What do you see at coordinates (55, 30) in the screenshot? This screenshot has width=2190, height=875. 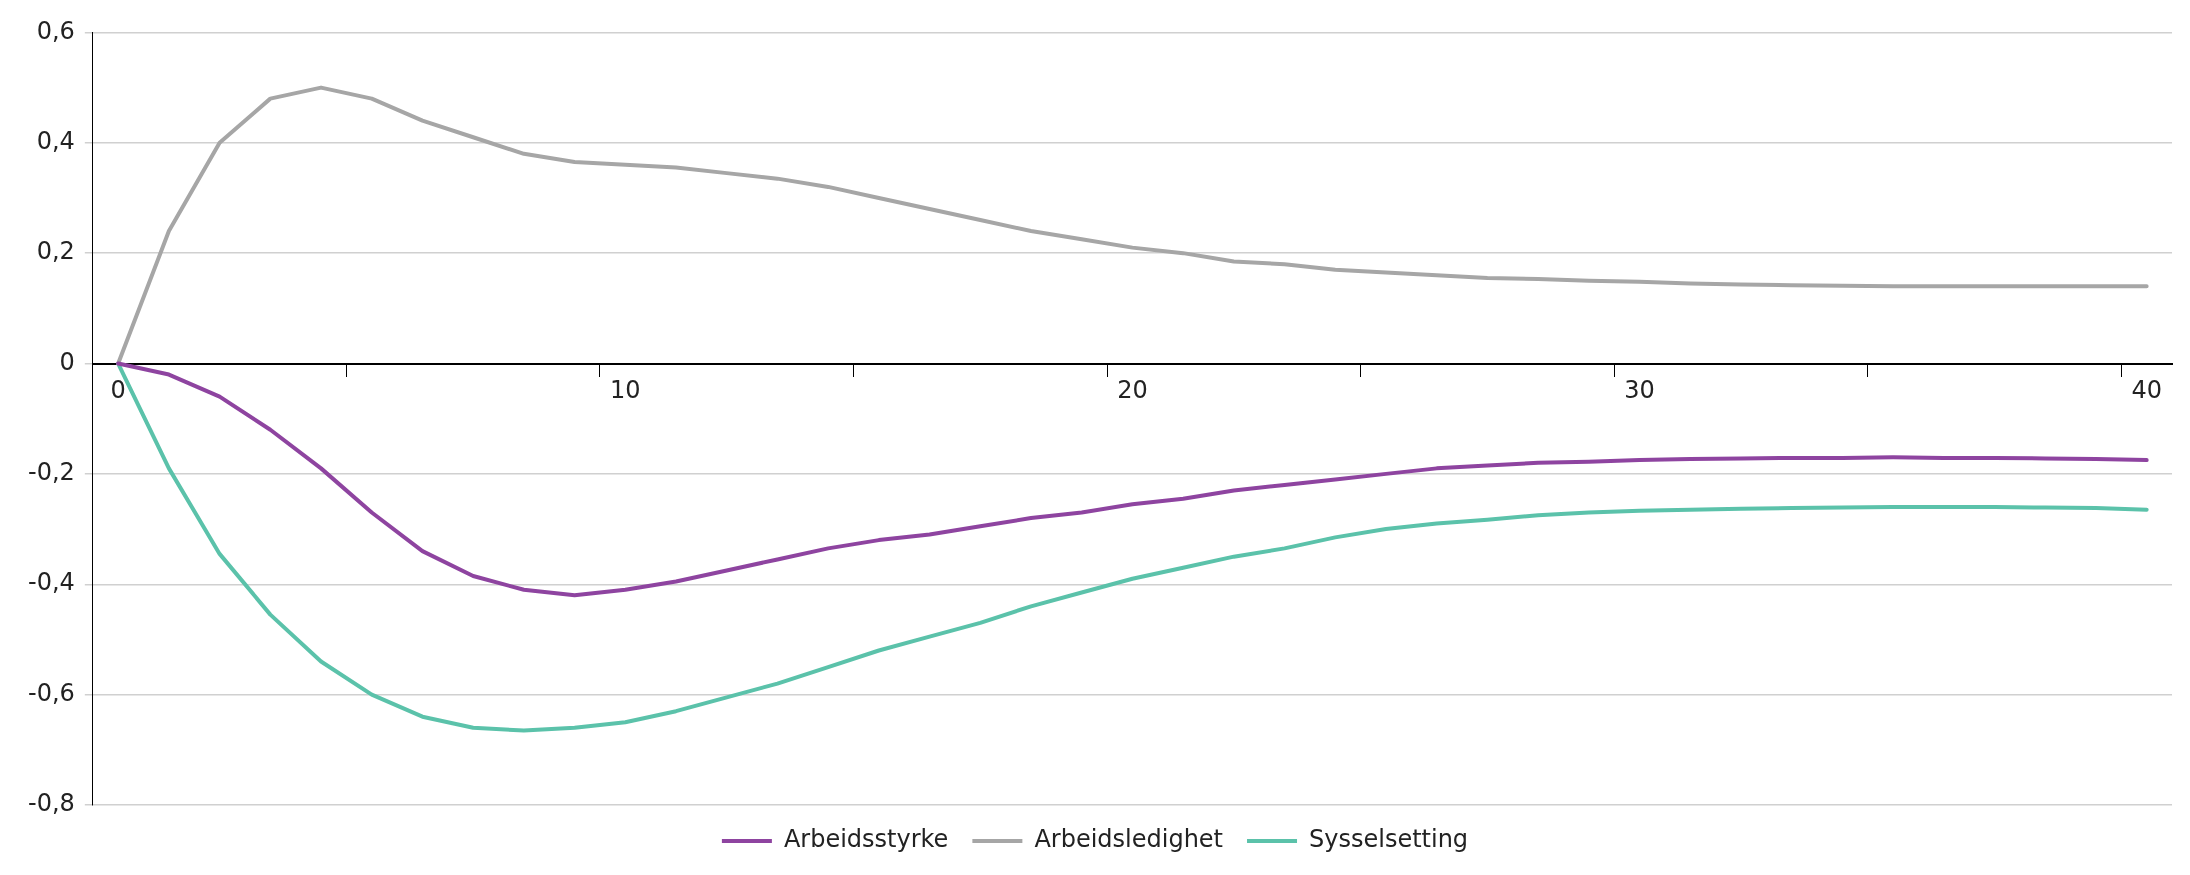 I see `y-tick-label: 0,6` at bounding box center [55, 30].